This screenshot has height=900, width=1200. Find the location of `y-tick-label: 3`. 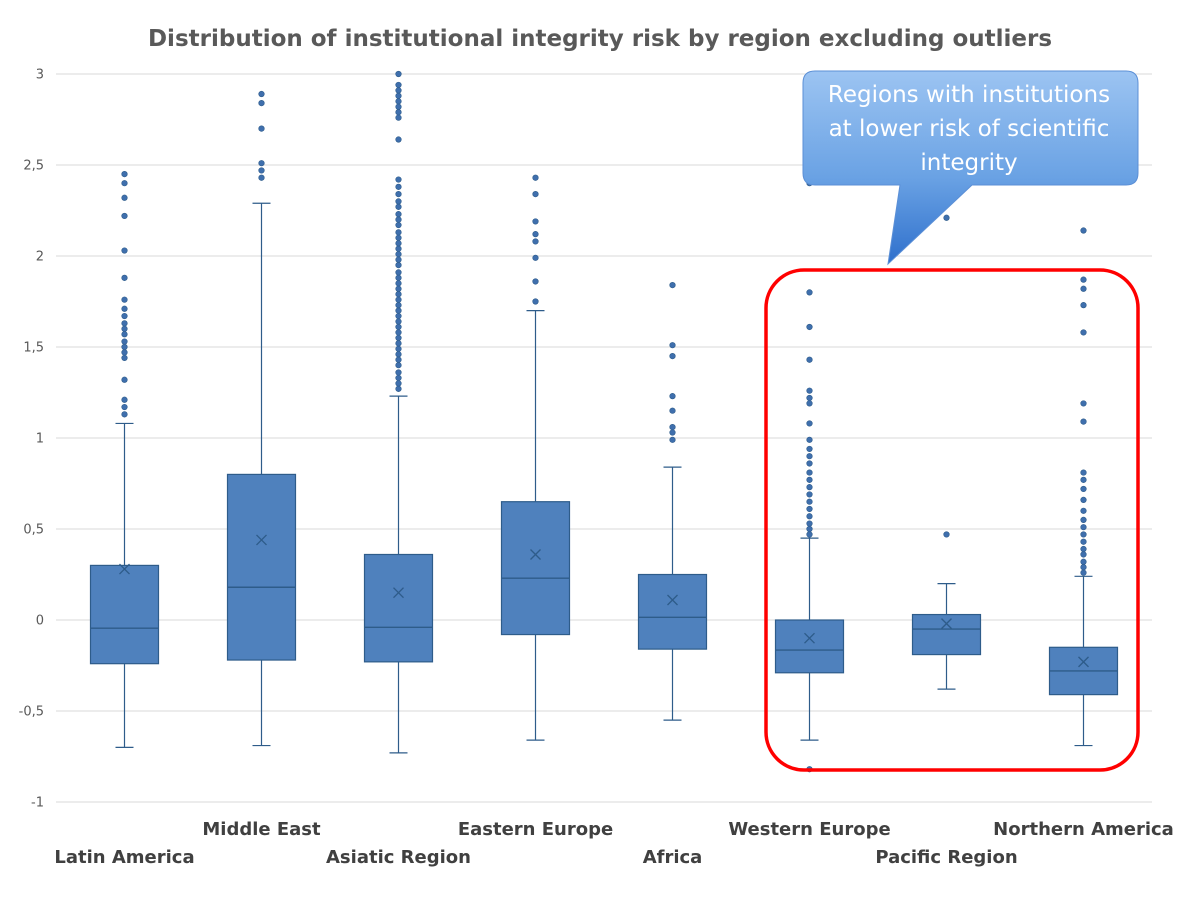

y-tick-label: 3 is located at coordinates (40, 75).